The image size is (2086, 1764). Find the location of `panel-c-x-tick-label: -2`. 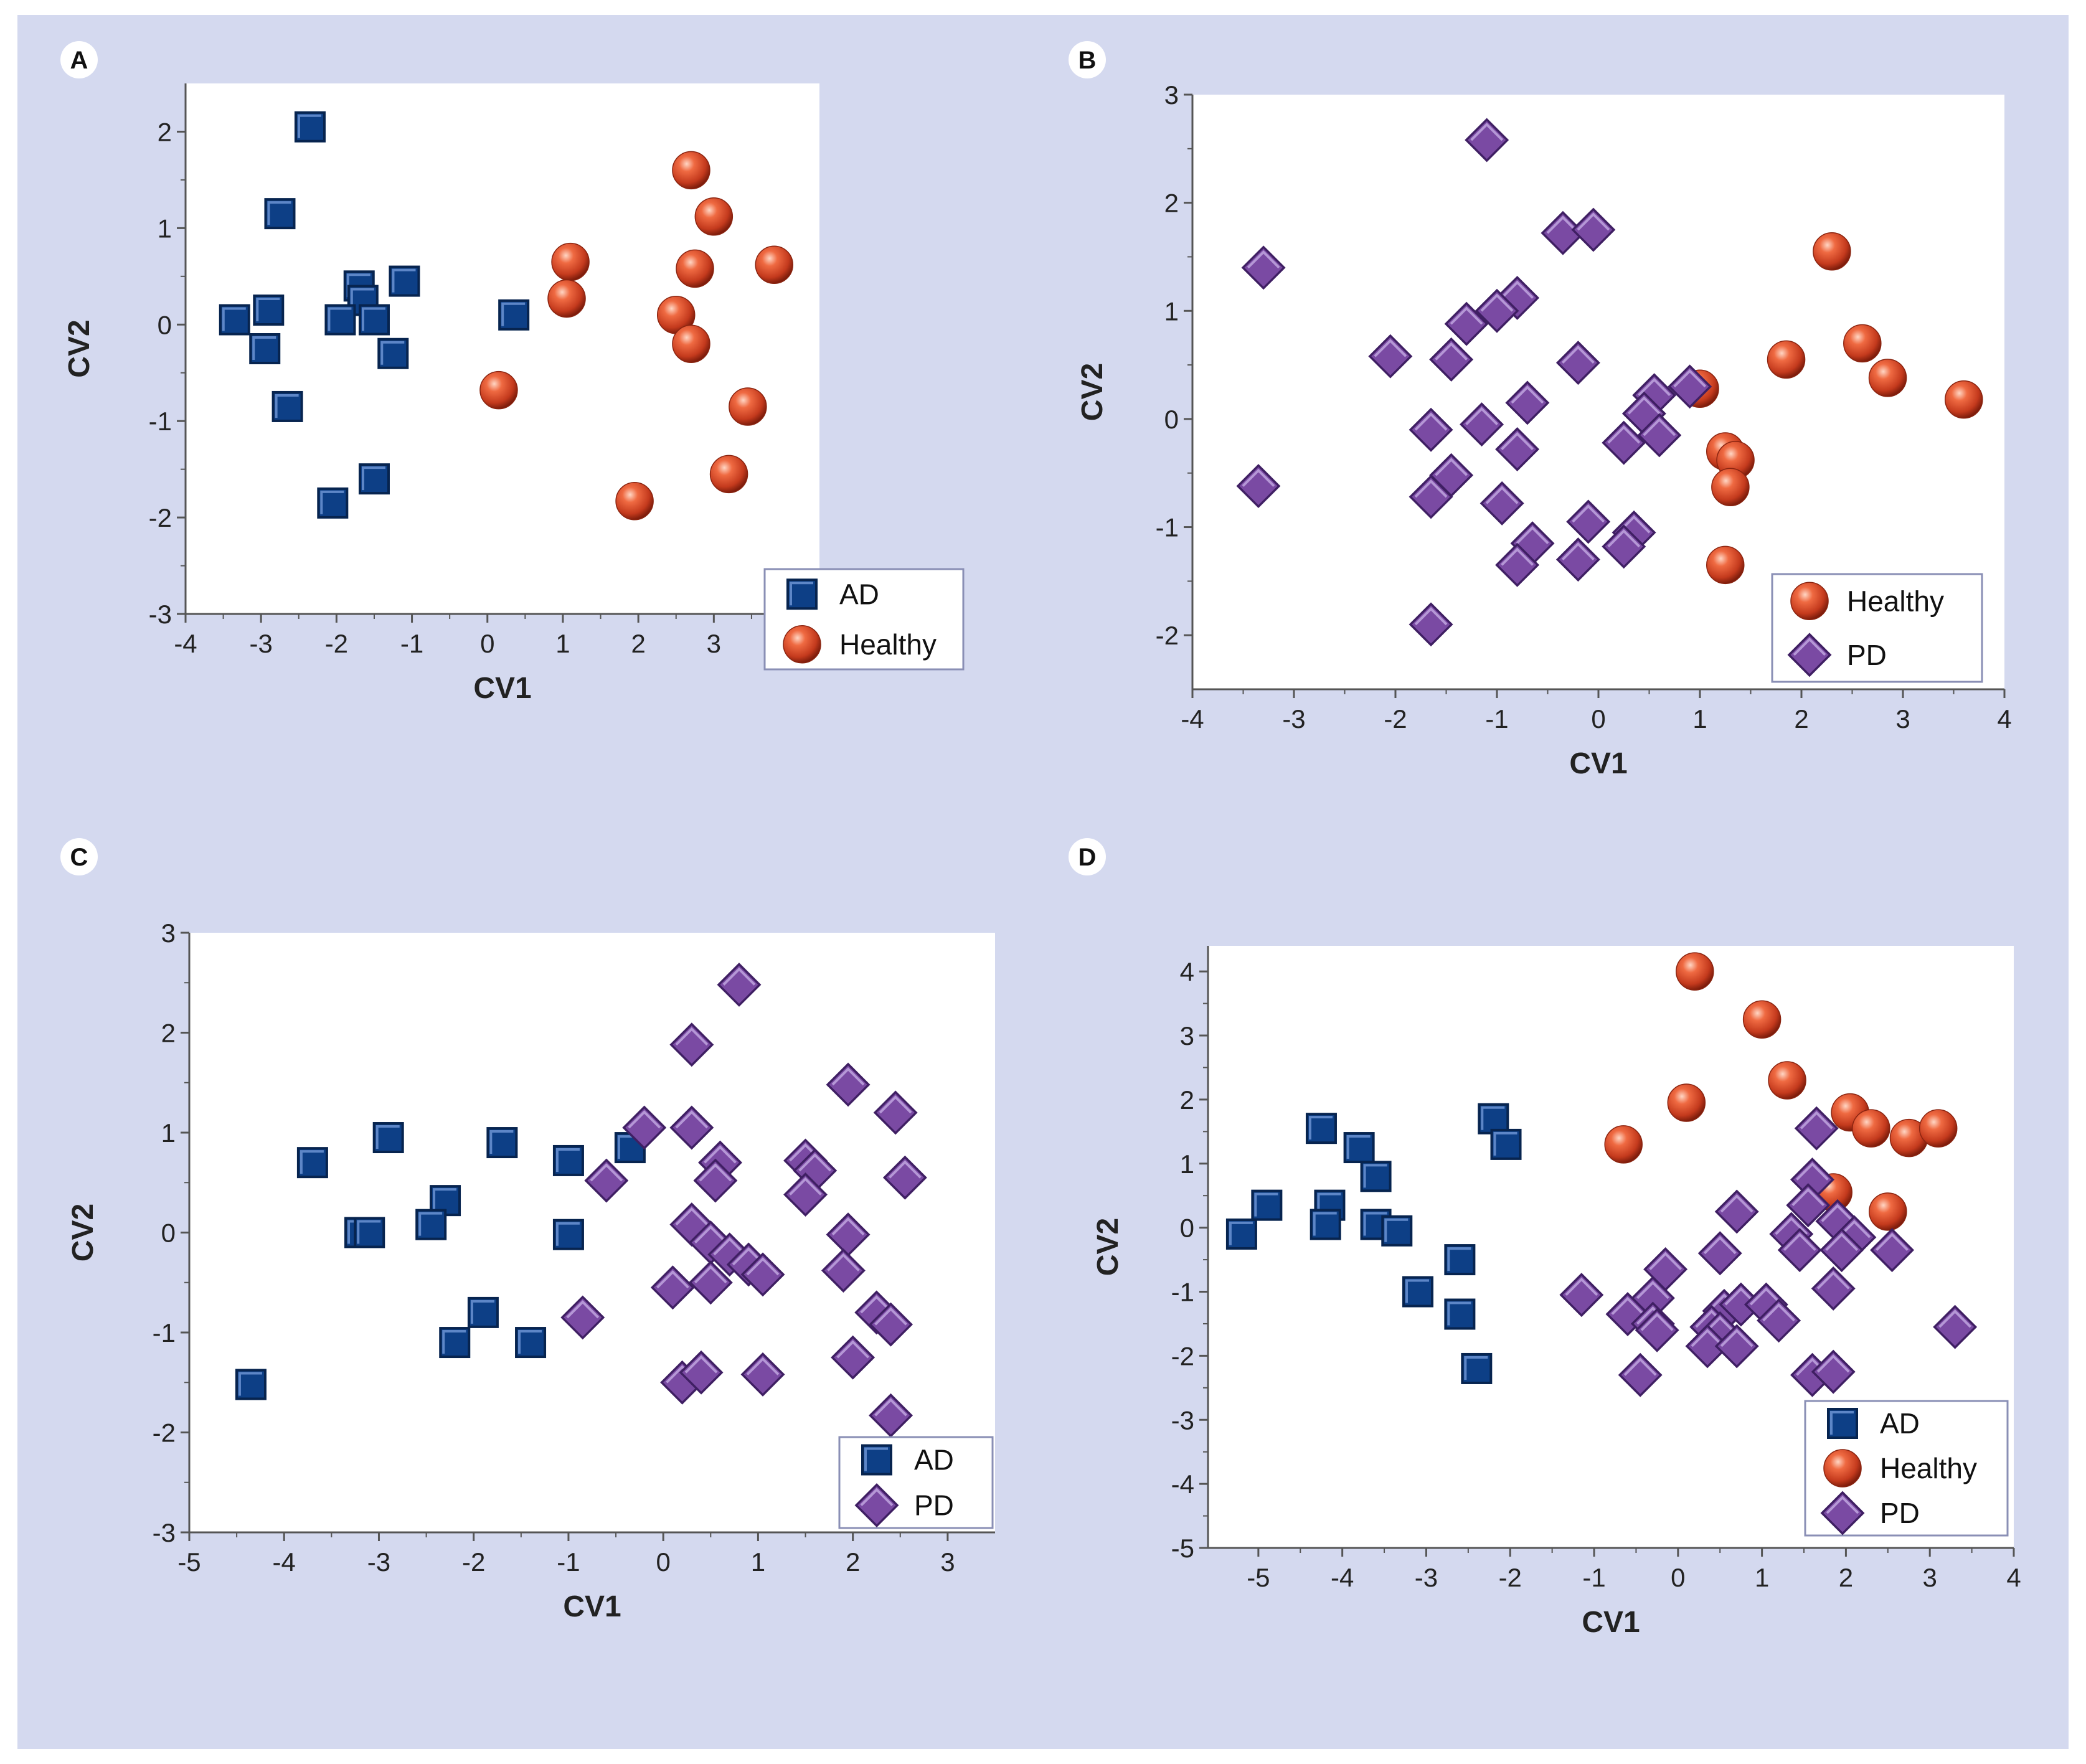

panel-c-x-tick-label: -2 is located at coordinates (474, 1562).